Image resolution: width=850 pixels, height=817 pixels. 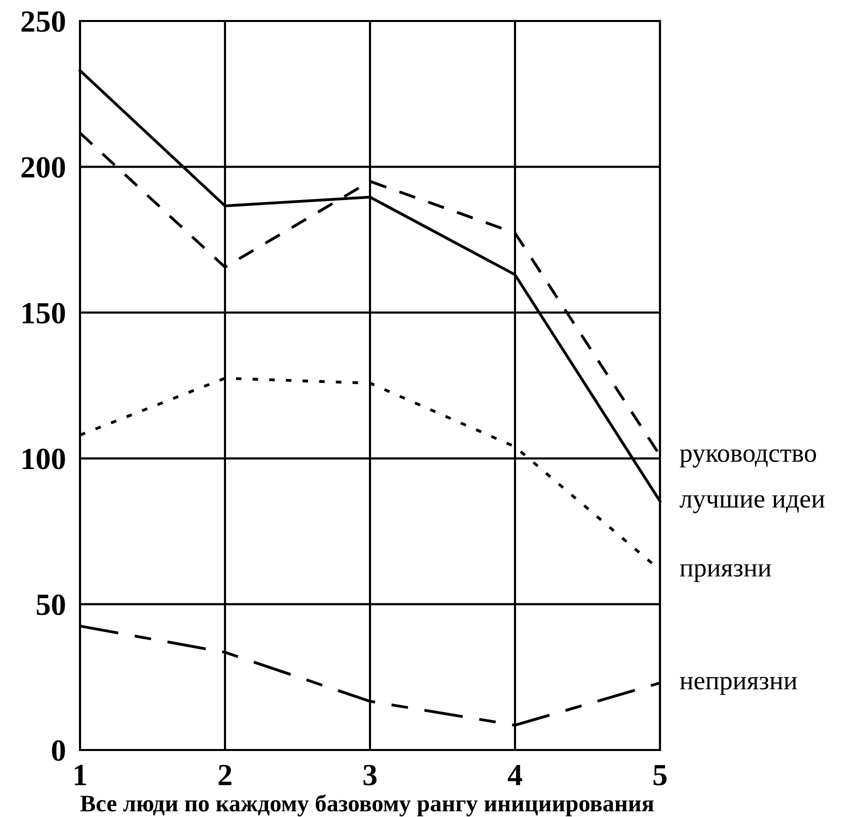 What do you see at coordinates (726, 573) in the screenshot?
I see `series-label: приязни` at bounding box center [726, 573].